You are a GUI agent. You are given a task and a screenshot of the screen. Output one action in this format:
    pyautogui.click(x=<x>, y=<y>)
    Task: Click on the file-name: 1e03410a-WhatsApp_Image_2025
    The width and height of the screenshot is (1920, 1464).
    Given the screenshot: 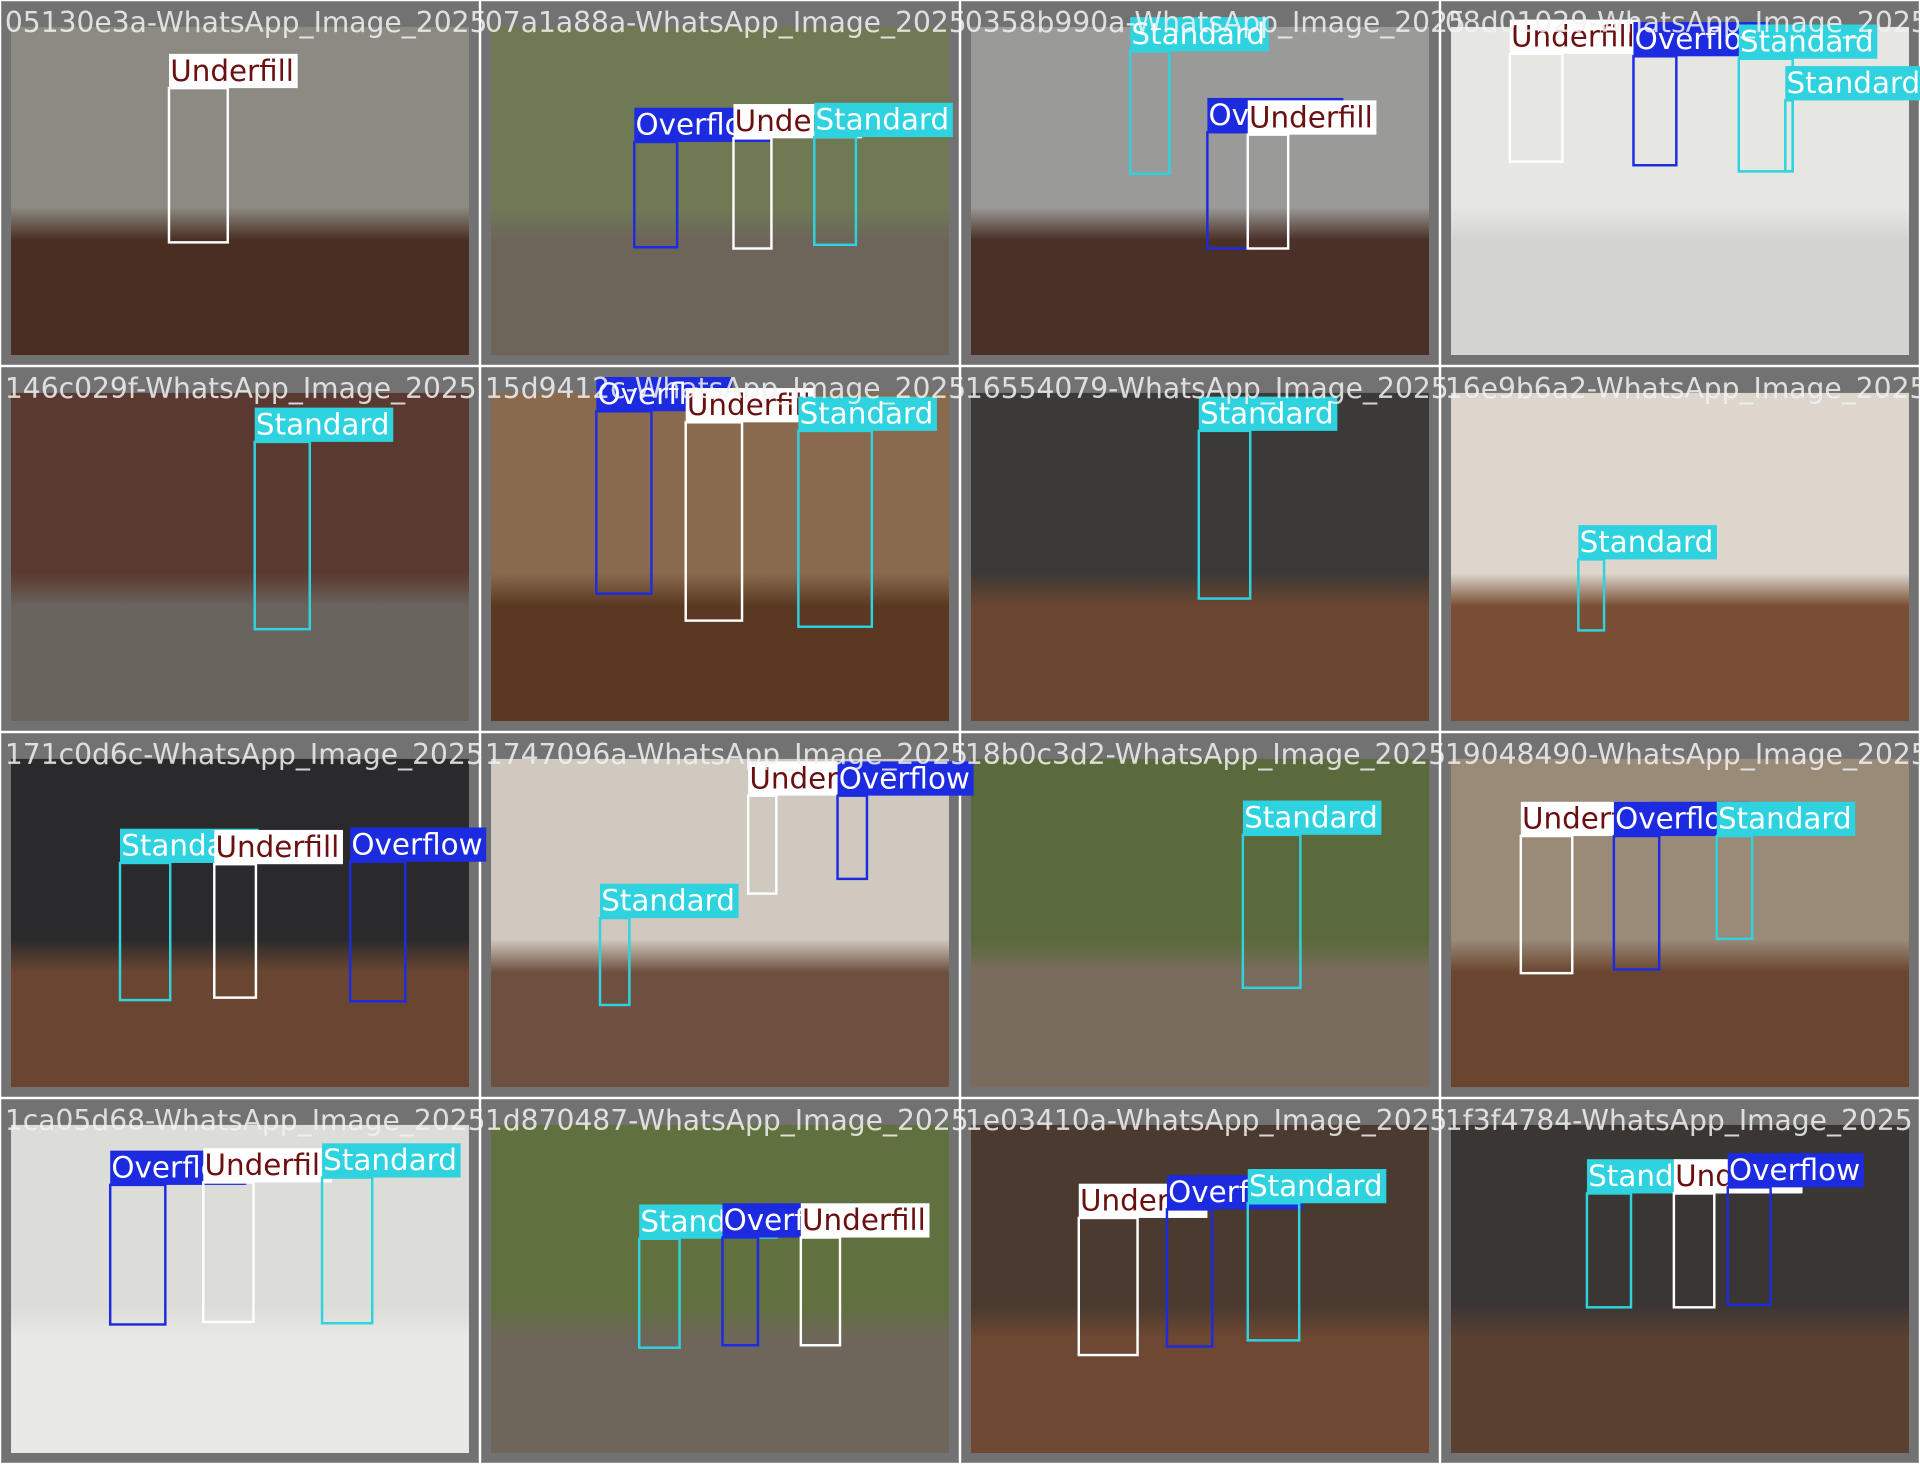 What is the action you would take?
    pyautogui.click(x=1206, y=1120)
    